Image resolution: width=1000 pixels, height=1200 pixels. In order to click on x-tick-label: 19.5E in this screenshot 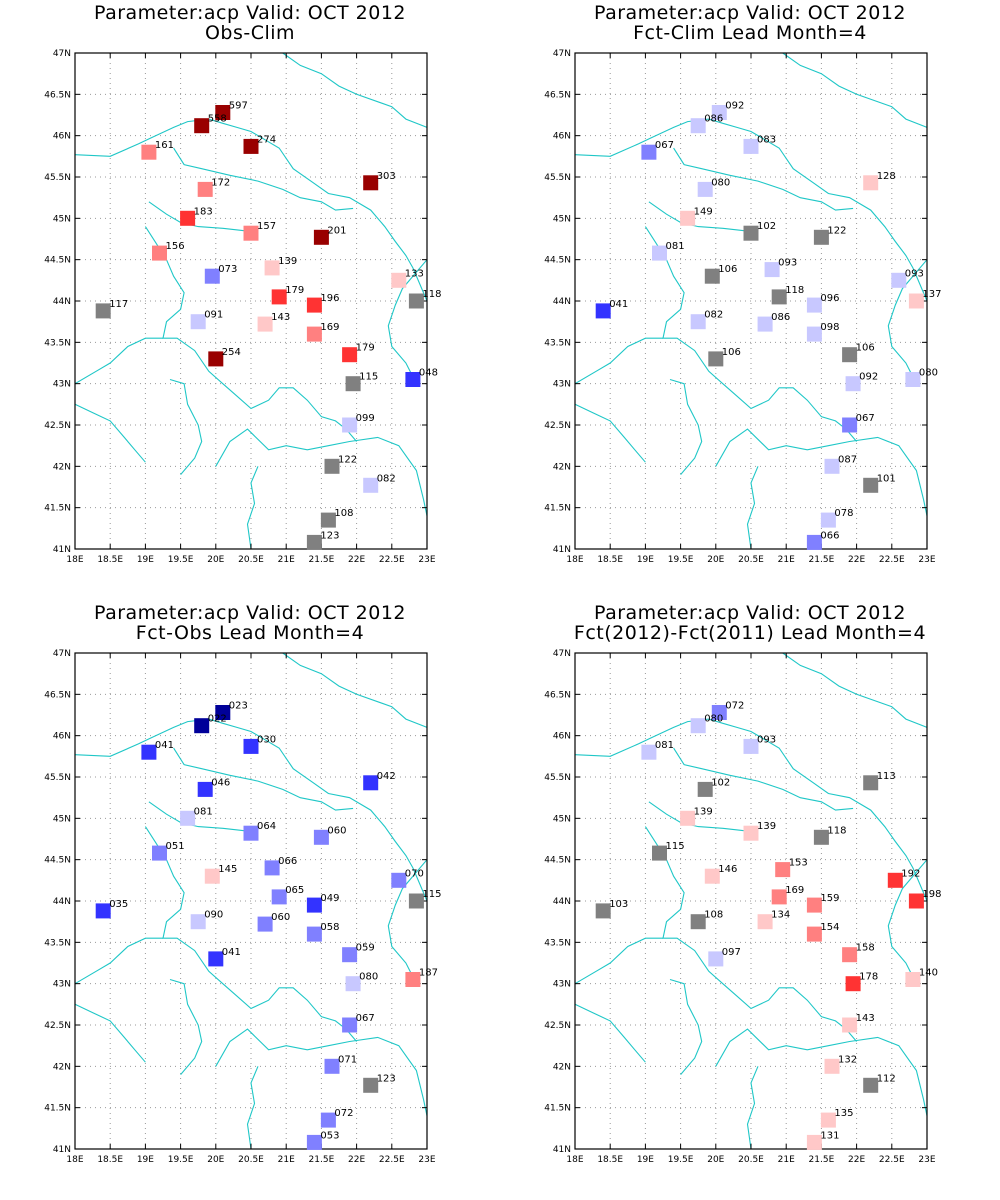, I will do `click(181, 1160)`.